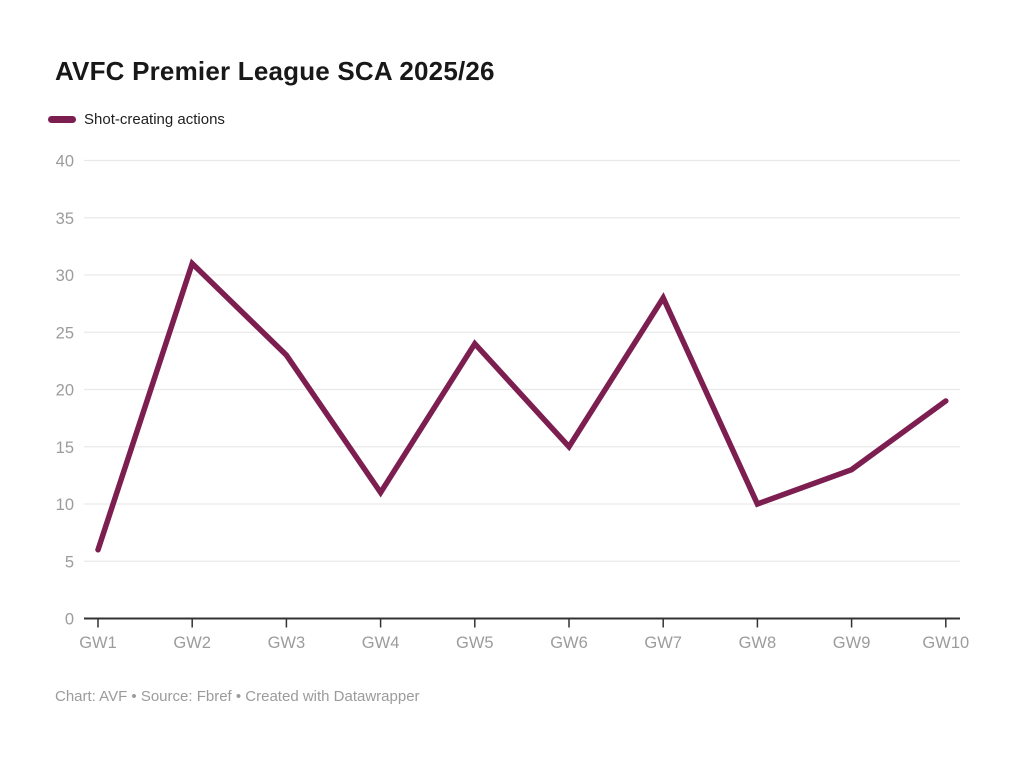  I want to click on y-tick-label: 5, so click(69, 562).